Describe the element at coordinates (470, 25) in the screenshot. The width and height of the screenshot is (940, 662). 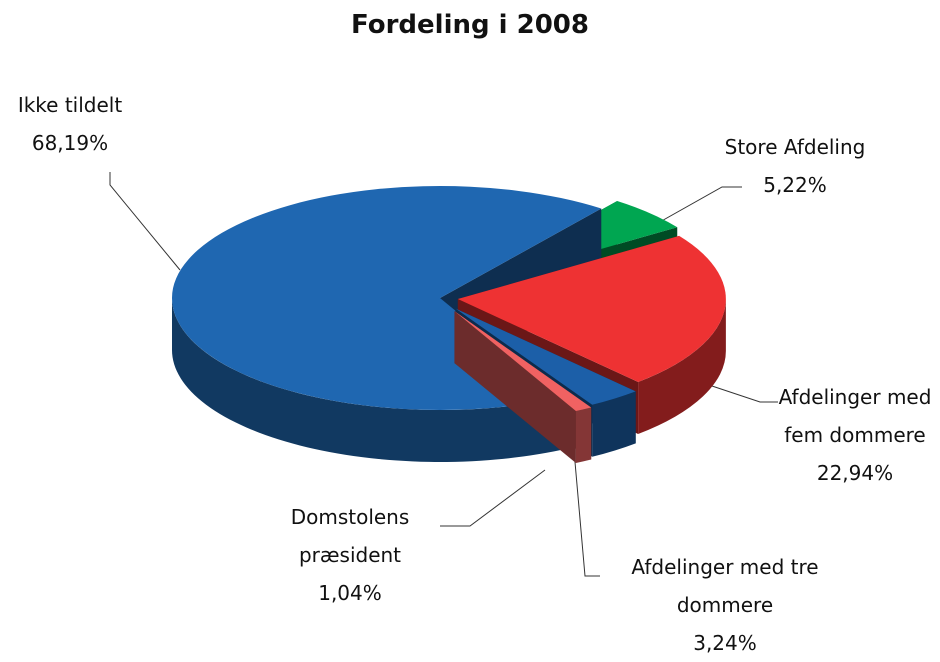
I see `chart-title: Fordeling i 2008` at that location.